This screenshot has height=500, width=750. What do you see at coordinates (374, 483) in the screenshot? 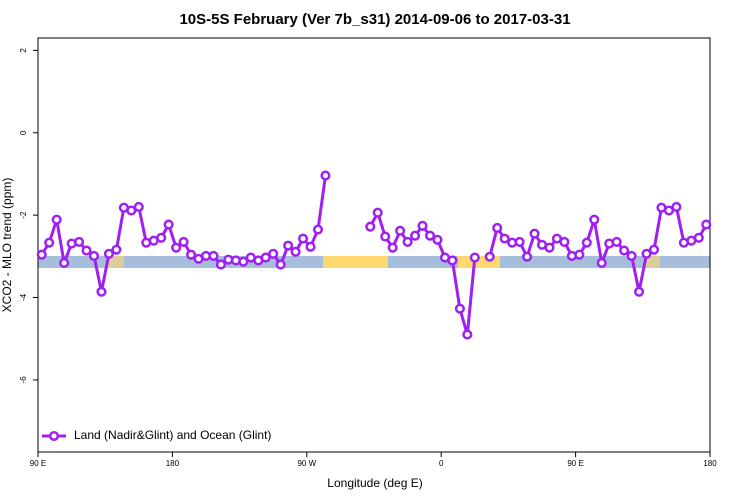
I see `x-axis-label: Longitude (deg E)` at bounding box center [374, 483].